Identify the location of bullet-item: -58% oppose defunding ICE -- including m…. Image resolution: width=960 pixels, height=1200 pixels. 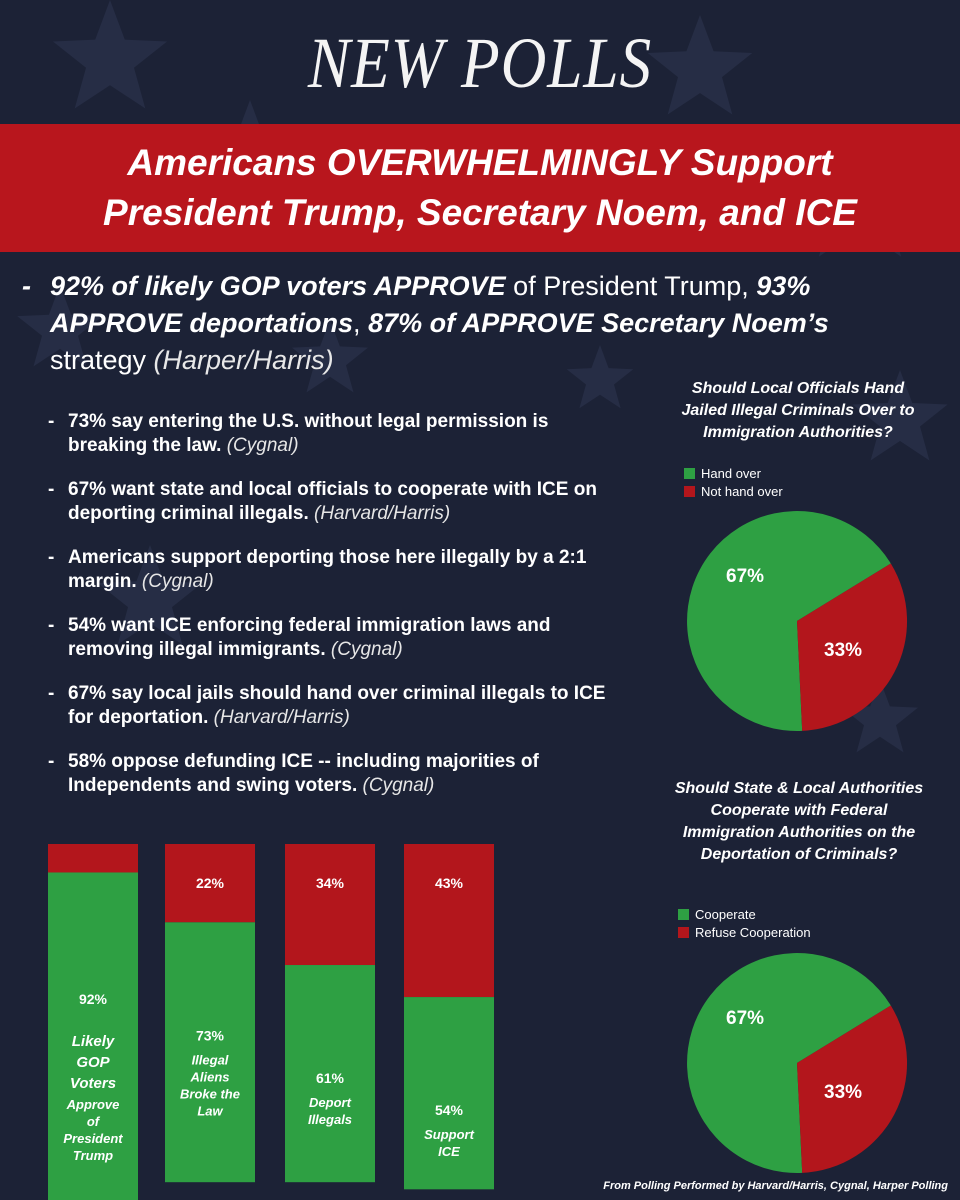
(328, 774).